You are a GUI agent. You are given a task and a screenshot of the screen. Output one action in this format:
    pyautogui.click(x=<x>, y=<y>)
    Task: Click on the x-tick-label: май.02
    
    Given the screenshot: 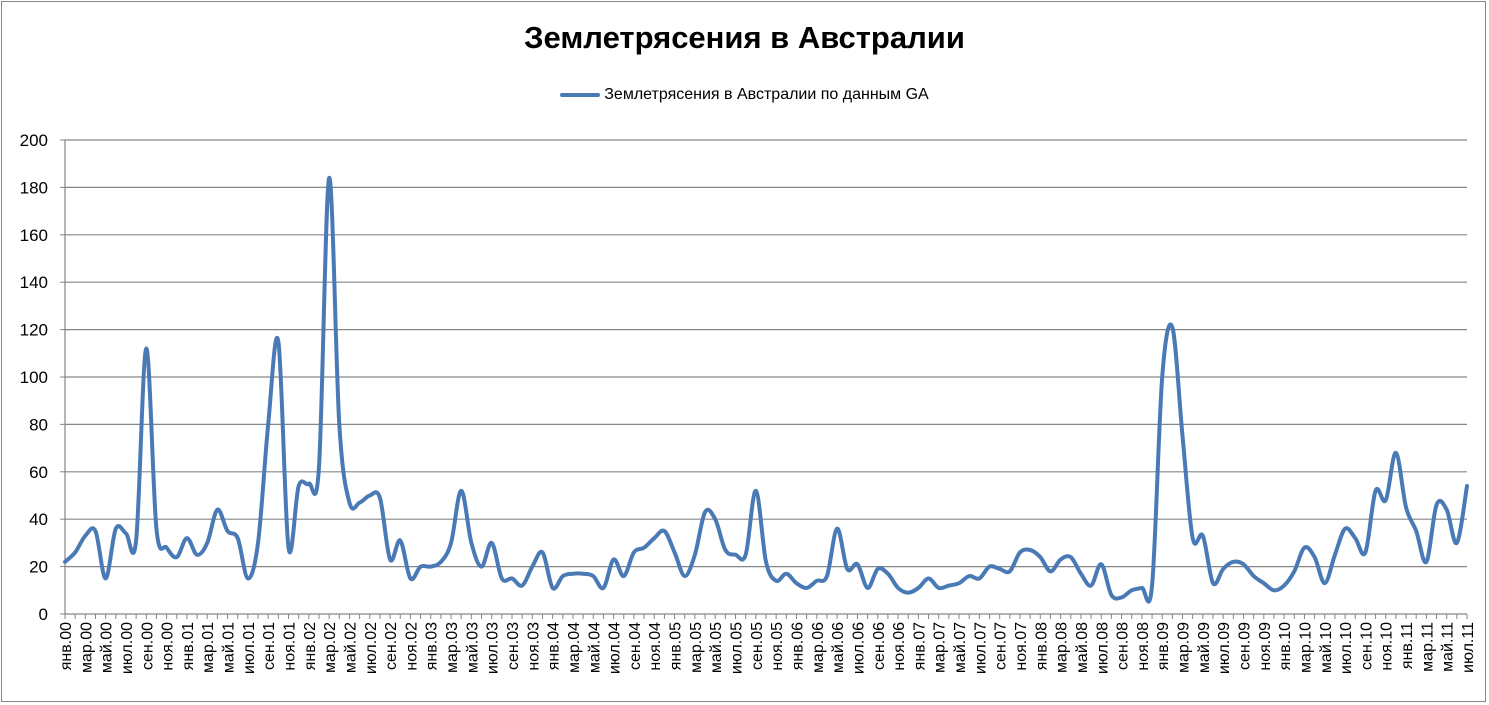 What is the action you would take?
    pyautogui.click(x=350, y=647)
    